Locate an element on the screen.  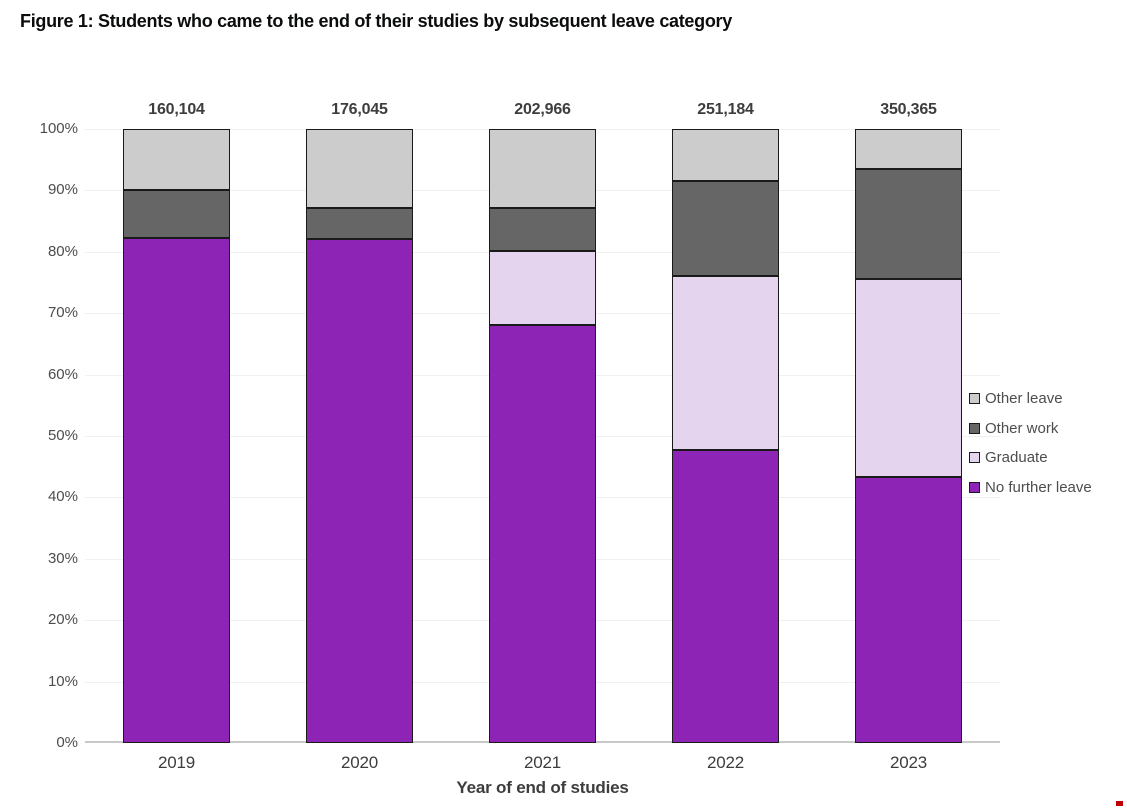
y-tick-label-90: 90% is located at coordinates (62, 190).